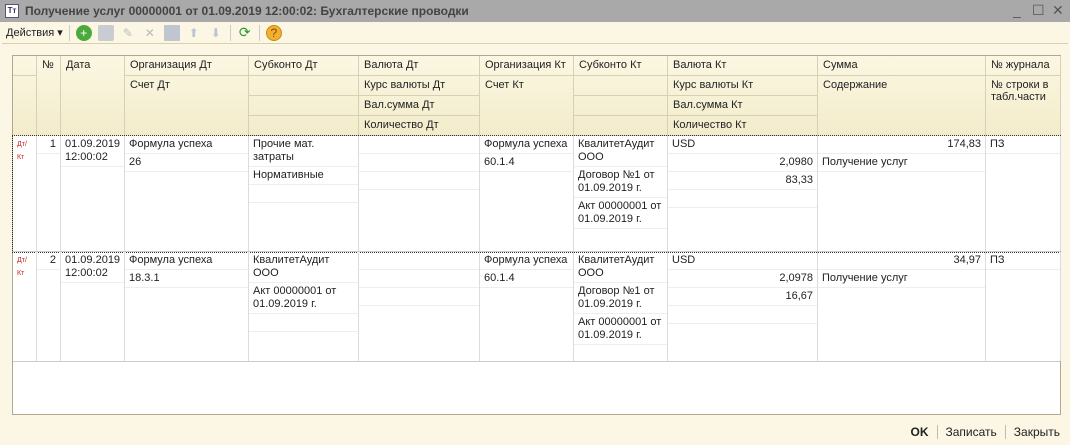  I want to click on close-button: Закрыть, so click(1036, 431).